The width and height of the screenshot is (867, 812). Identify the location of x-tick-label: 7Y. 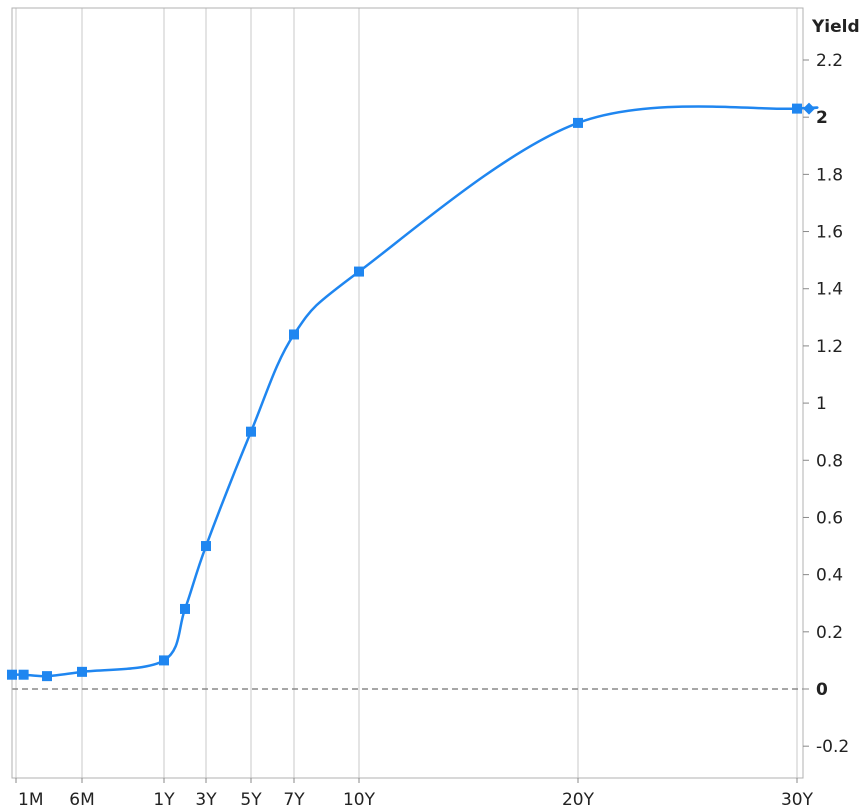
(294, 800).